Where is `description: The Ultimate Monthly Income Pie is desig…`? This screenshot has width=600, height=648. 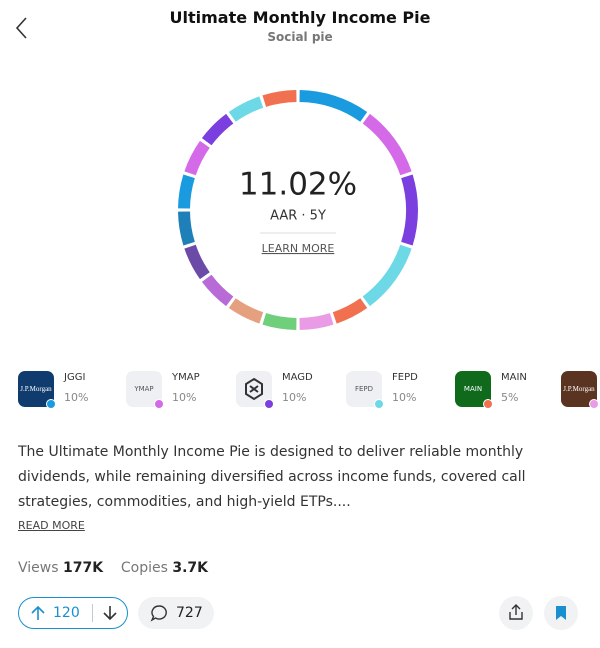 description: The Ultimate Monthly Income Pie is desig… is located at coordinates (272, 477).